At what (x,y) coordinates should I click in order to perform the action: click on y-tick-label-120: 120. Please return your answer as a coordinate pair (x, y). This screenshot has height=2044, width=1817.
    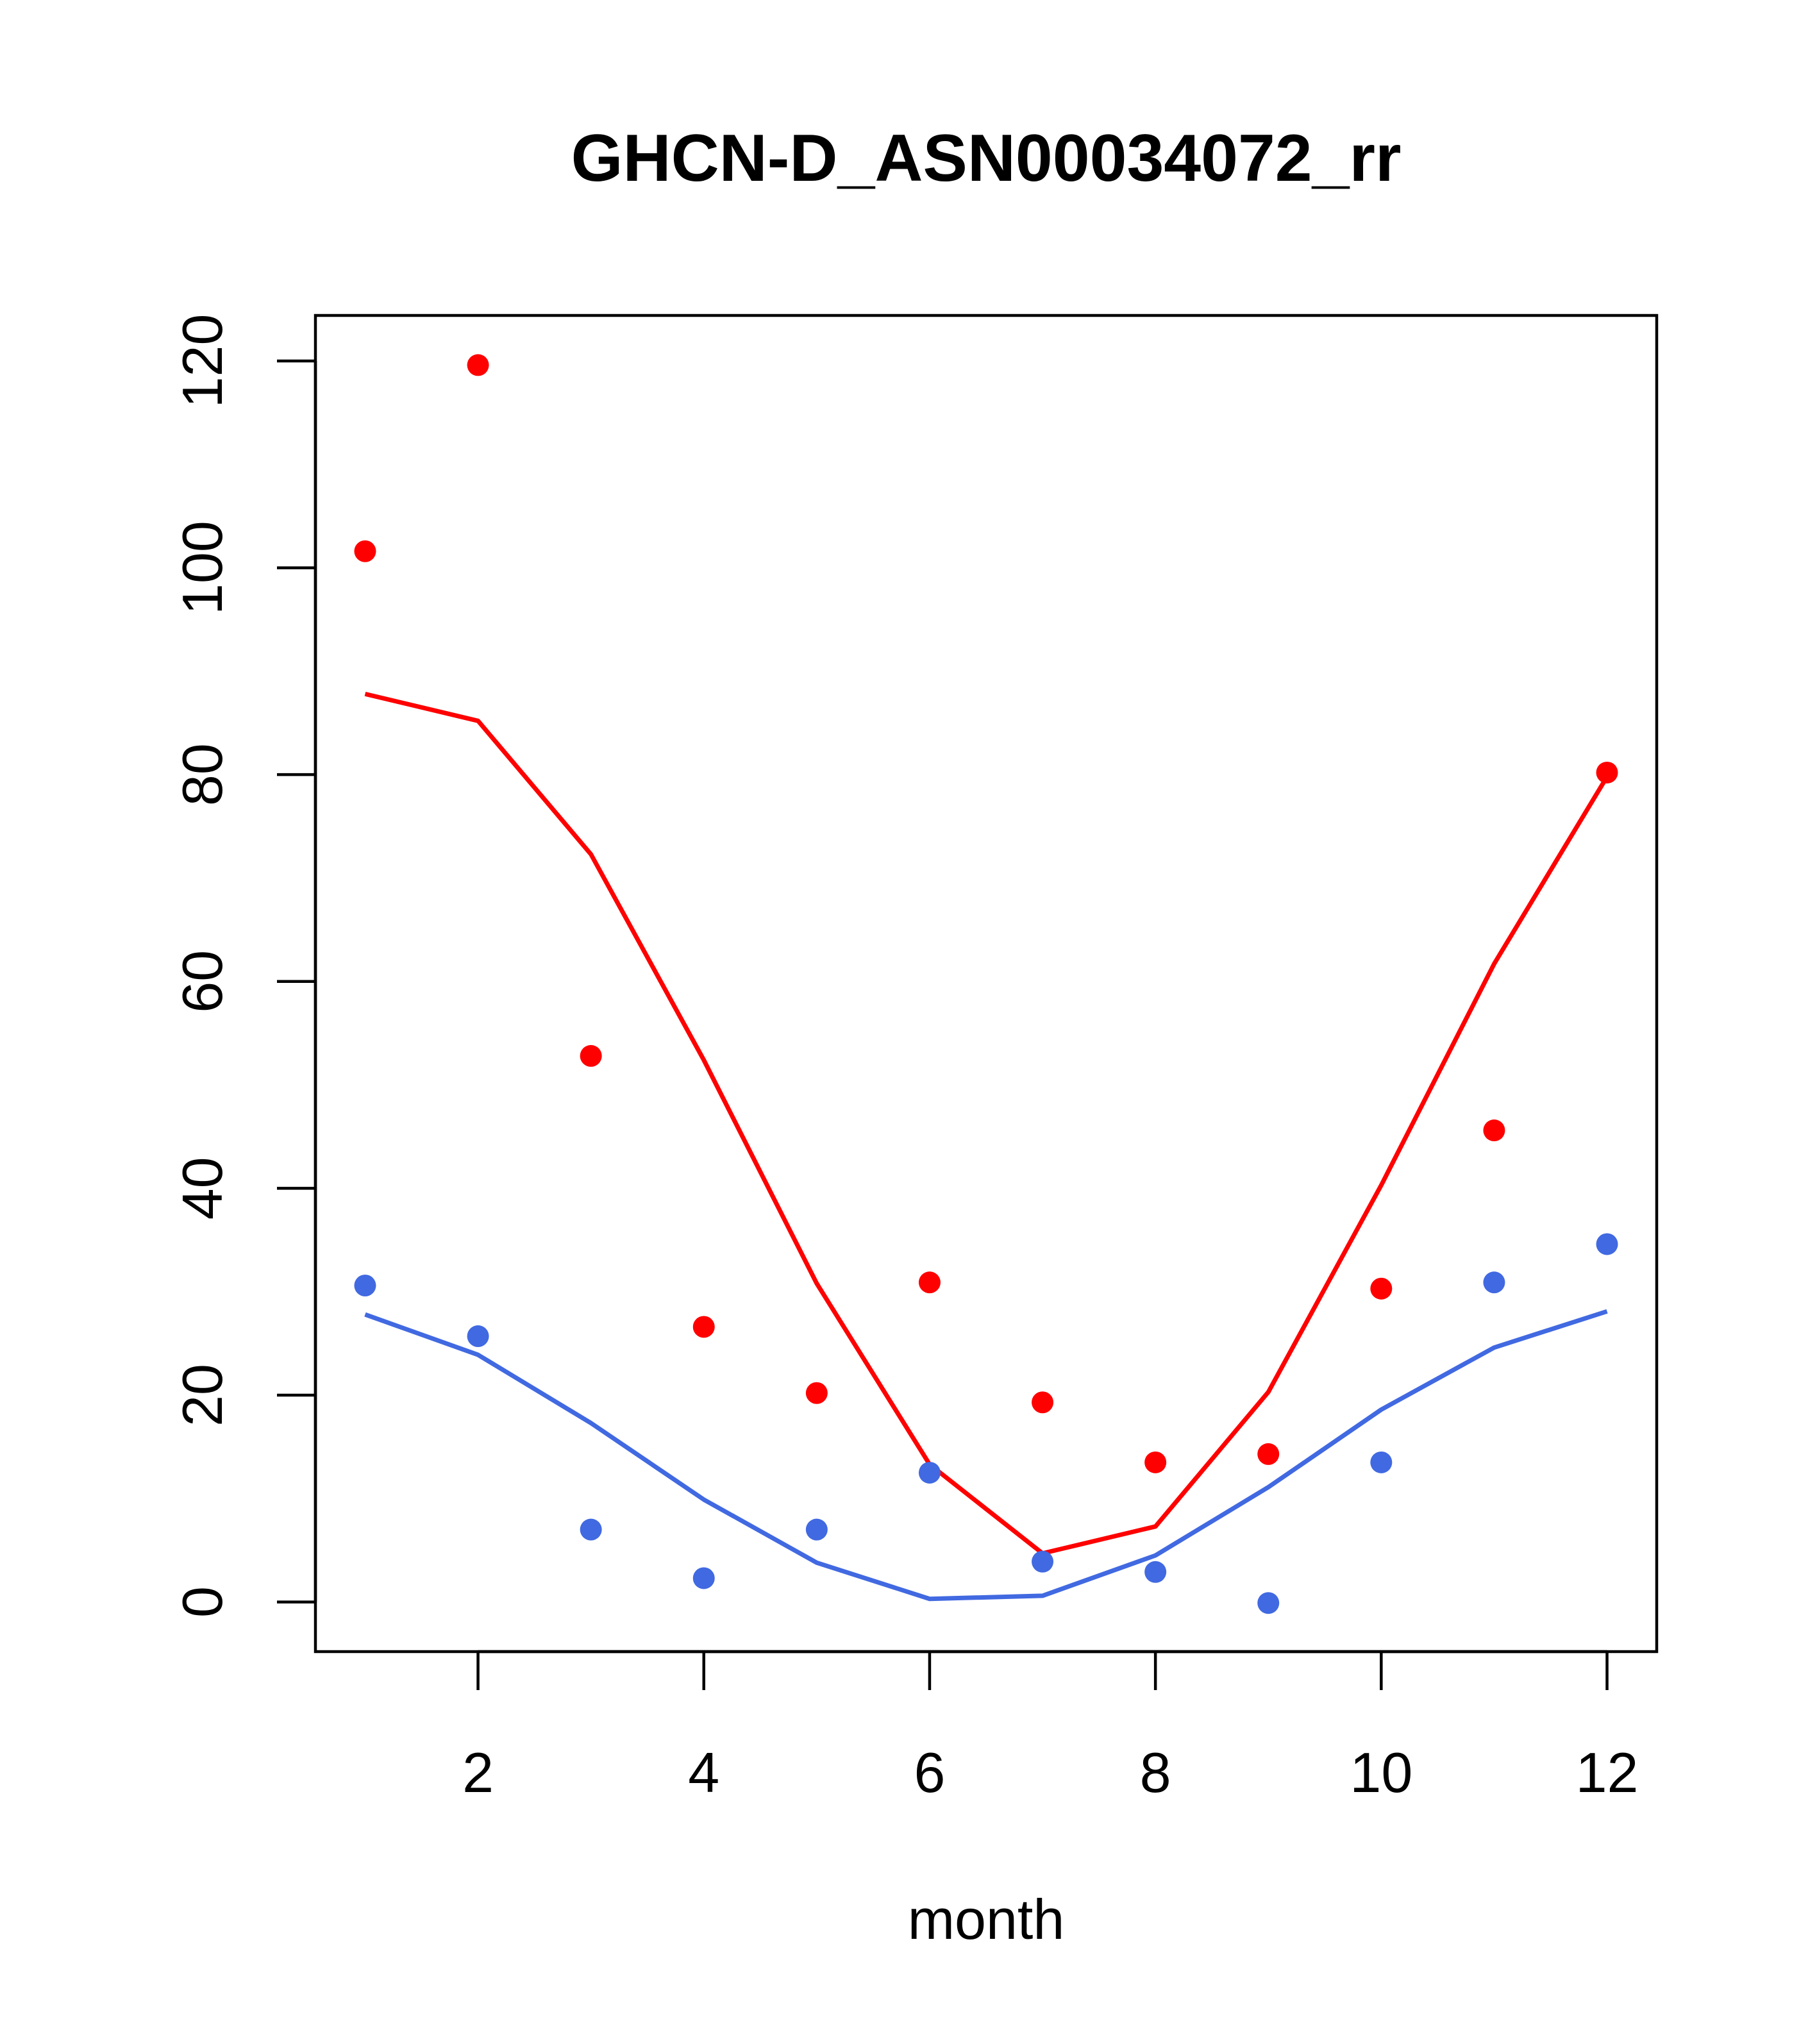
    Looking at the image, I should click on (202, 361).